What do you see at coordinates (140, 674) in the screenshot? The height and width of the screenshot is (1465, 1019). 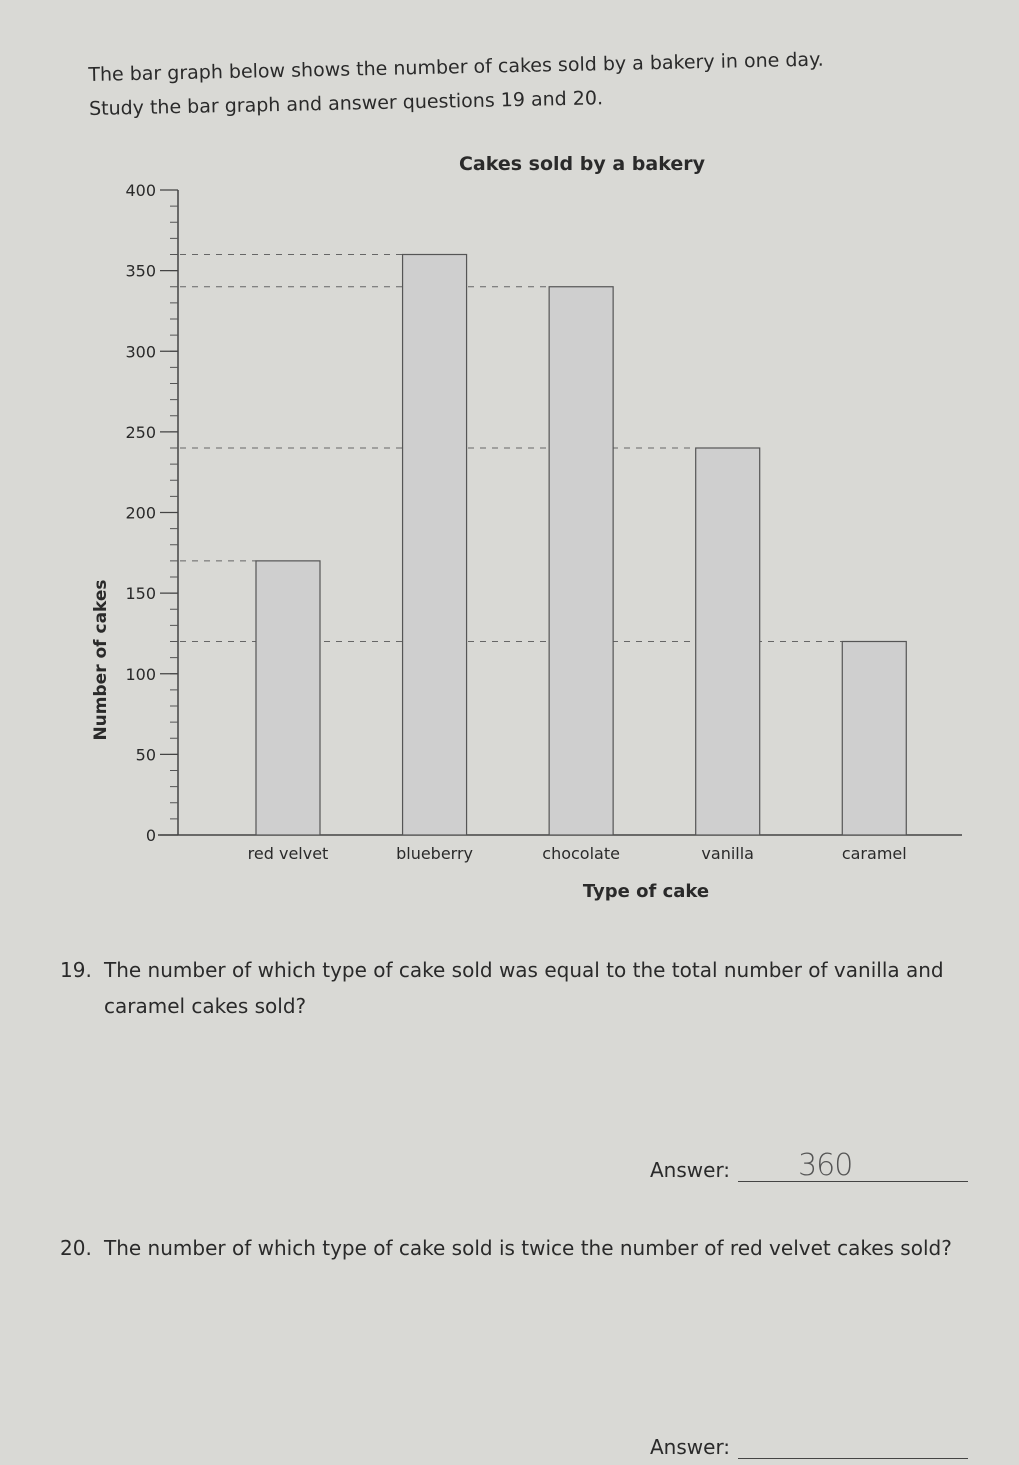 I see `y-tick-label: 100` at bounding box center [140, 674].